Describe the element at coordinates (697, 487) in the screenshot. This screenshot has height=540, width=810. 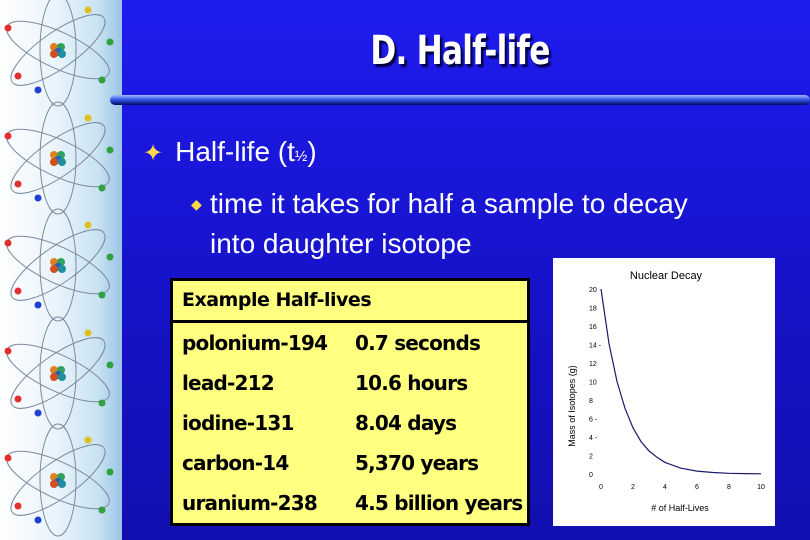
I see `chart-x-tick-label: 6` at that location.